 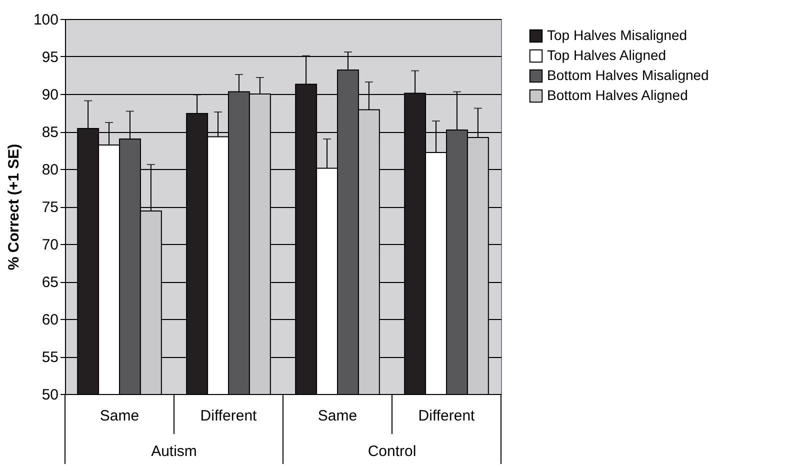 What do you see at coordinates (628, 75) in the screenshot?
I see `legend-label: Bottom Halves Misaligned` at bounding box center [628, 75].